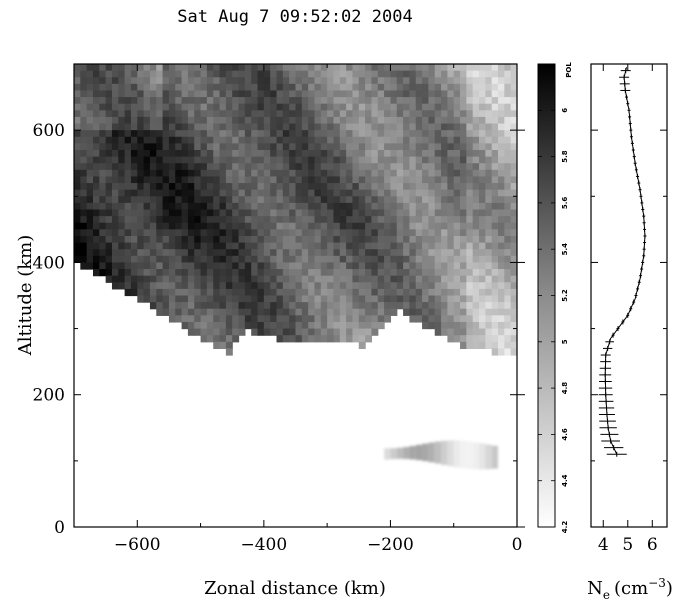  Describe the element at coordinates (622, 262) in the screenshot. I see `profile-line` at that location.